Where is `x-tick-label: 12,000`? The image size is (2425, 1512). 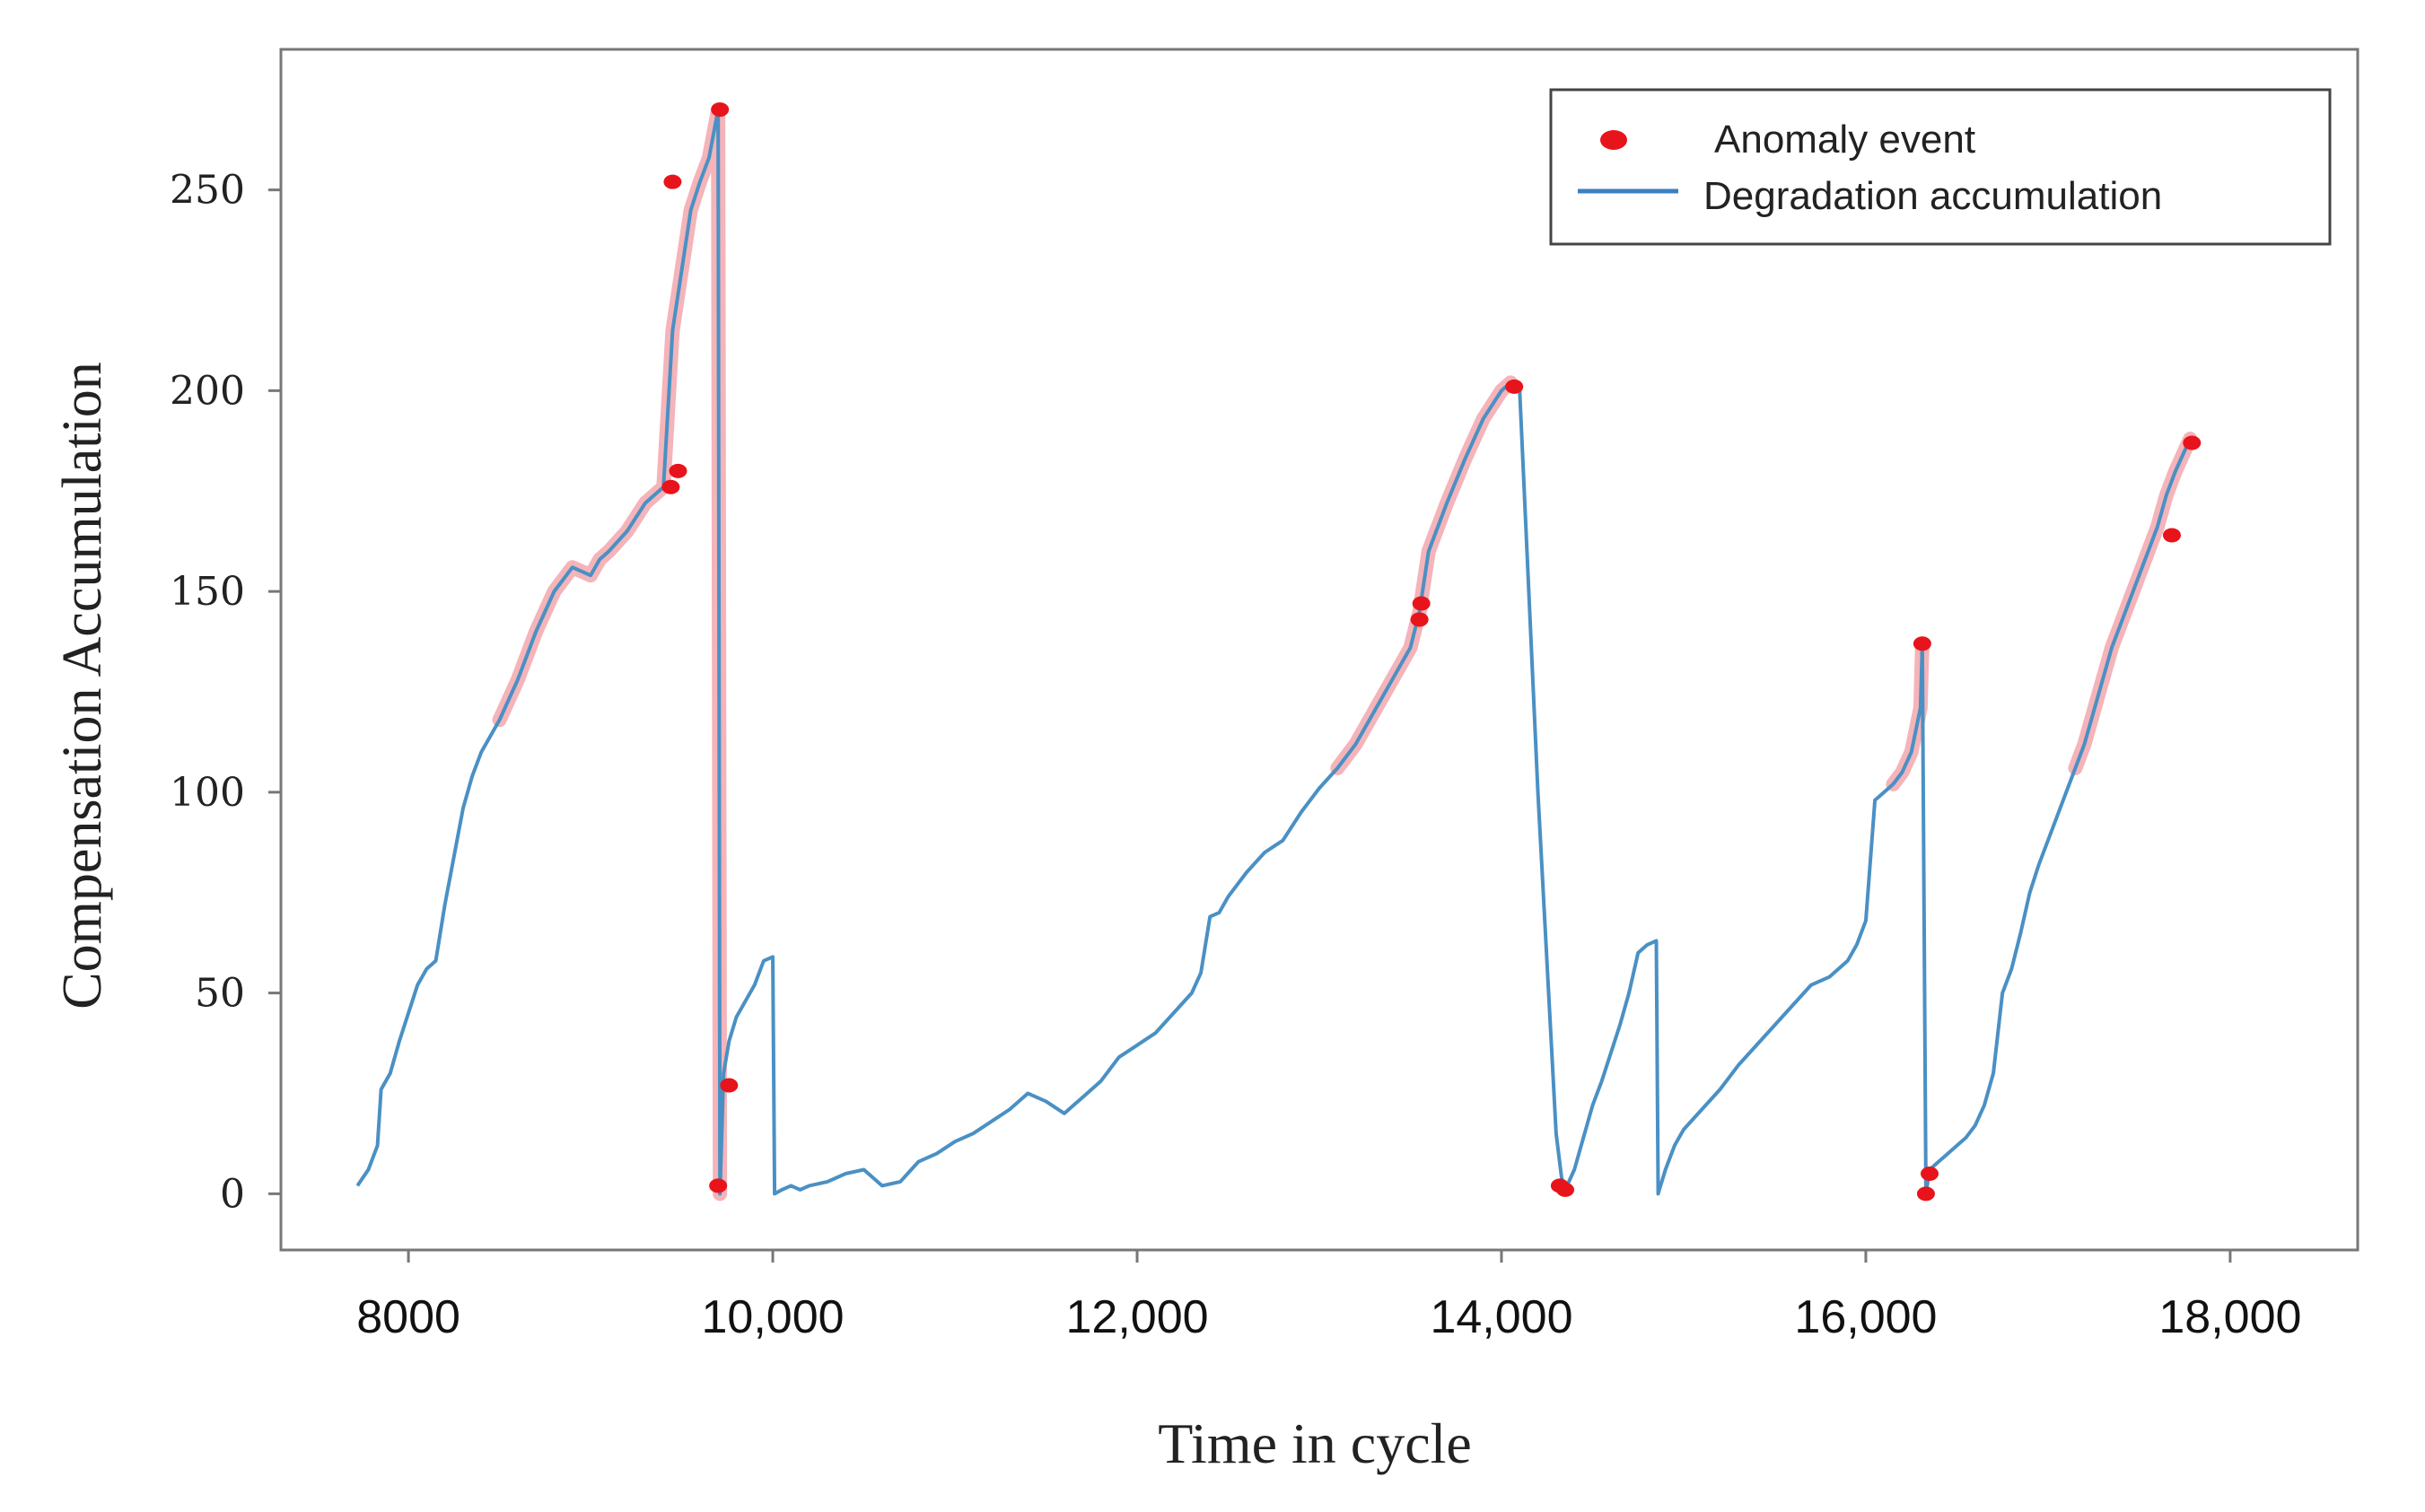
x-tick-label: 12,000 is located at coordinates (1136, 1317).